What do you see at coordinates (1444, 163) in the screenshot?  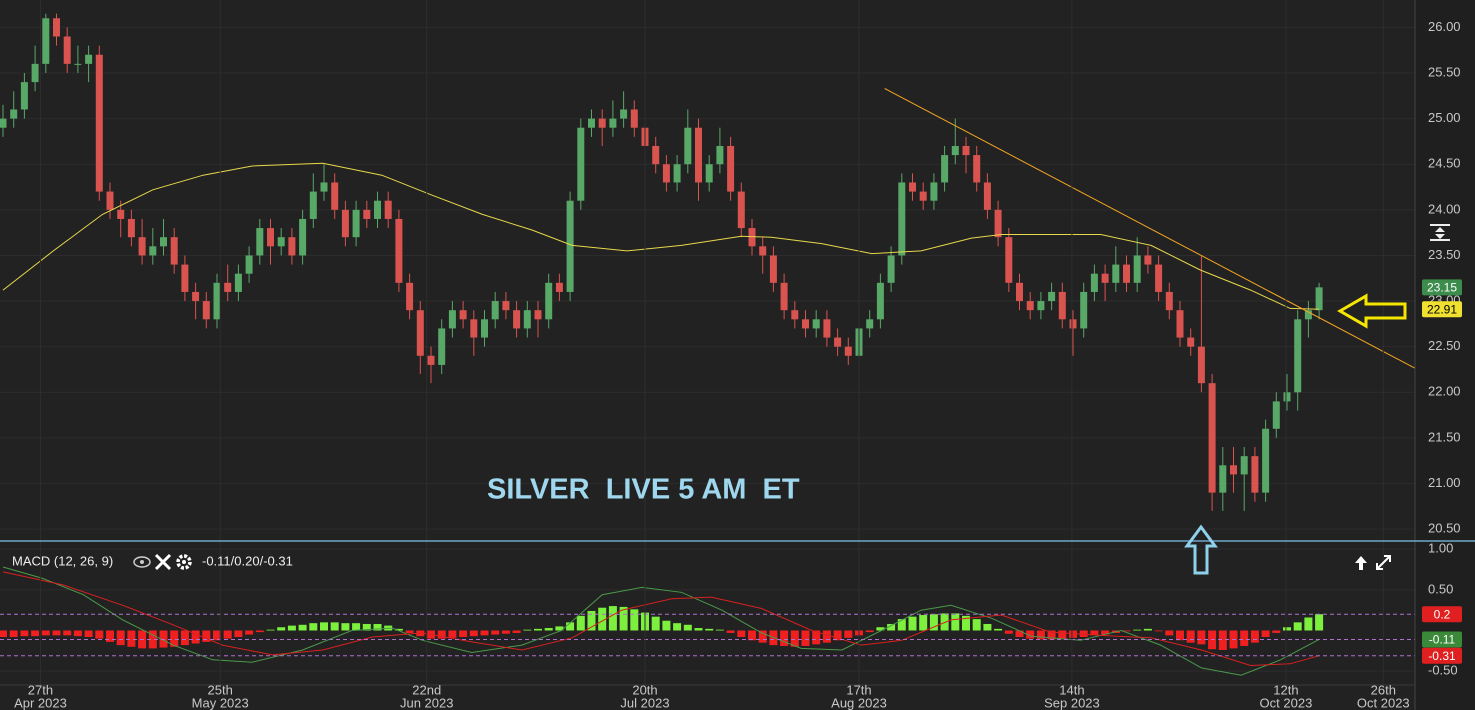 I see `y-tick-label: 24.50` at bounding box center [1444, 163].